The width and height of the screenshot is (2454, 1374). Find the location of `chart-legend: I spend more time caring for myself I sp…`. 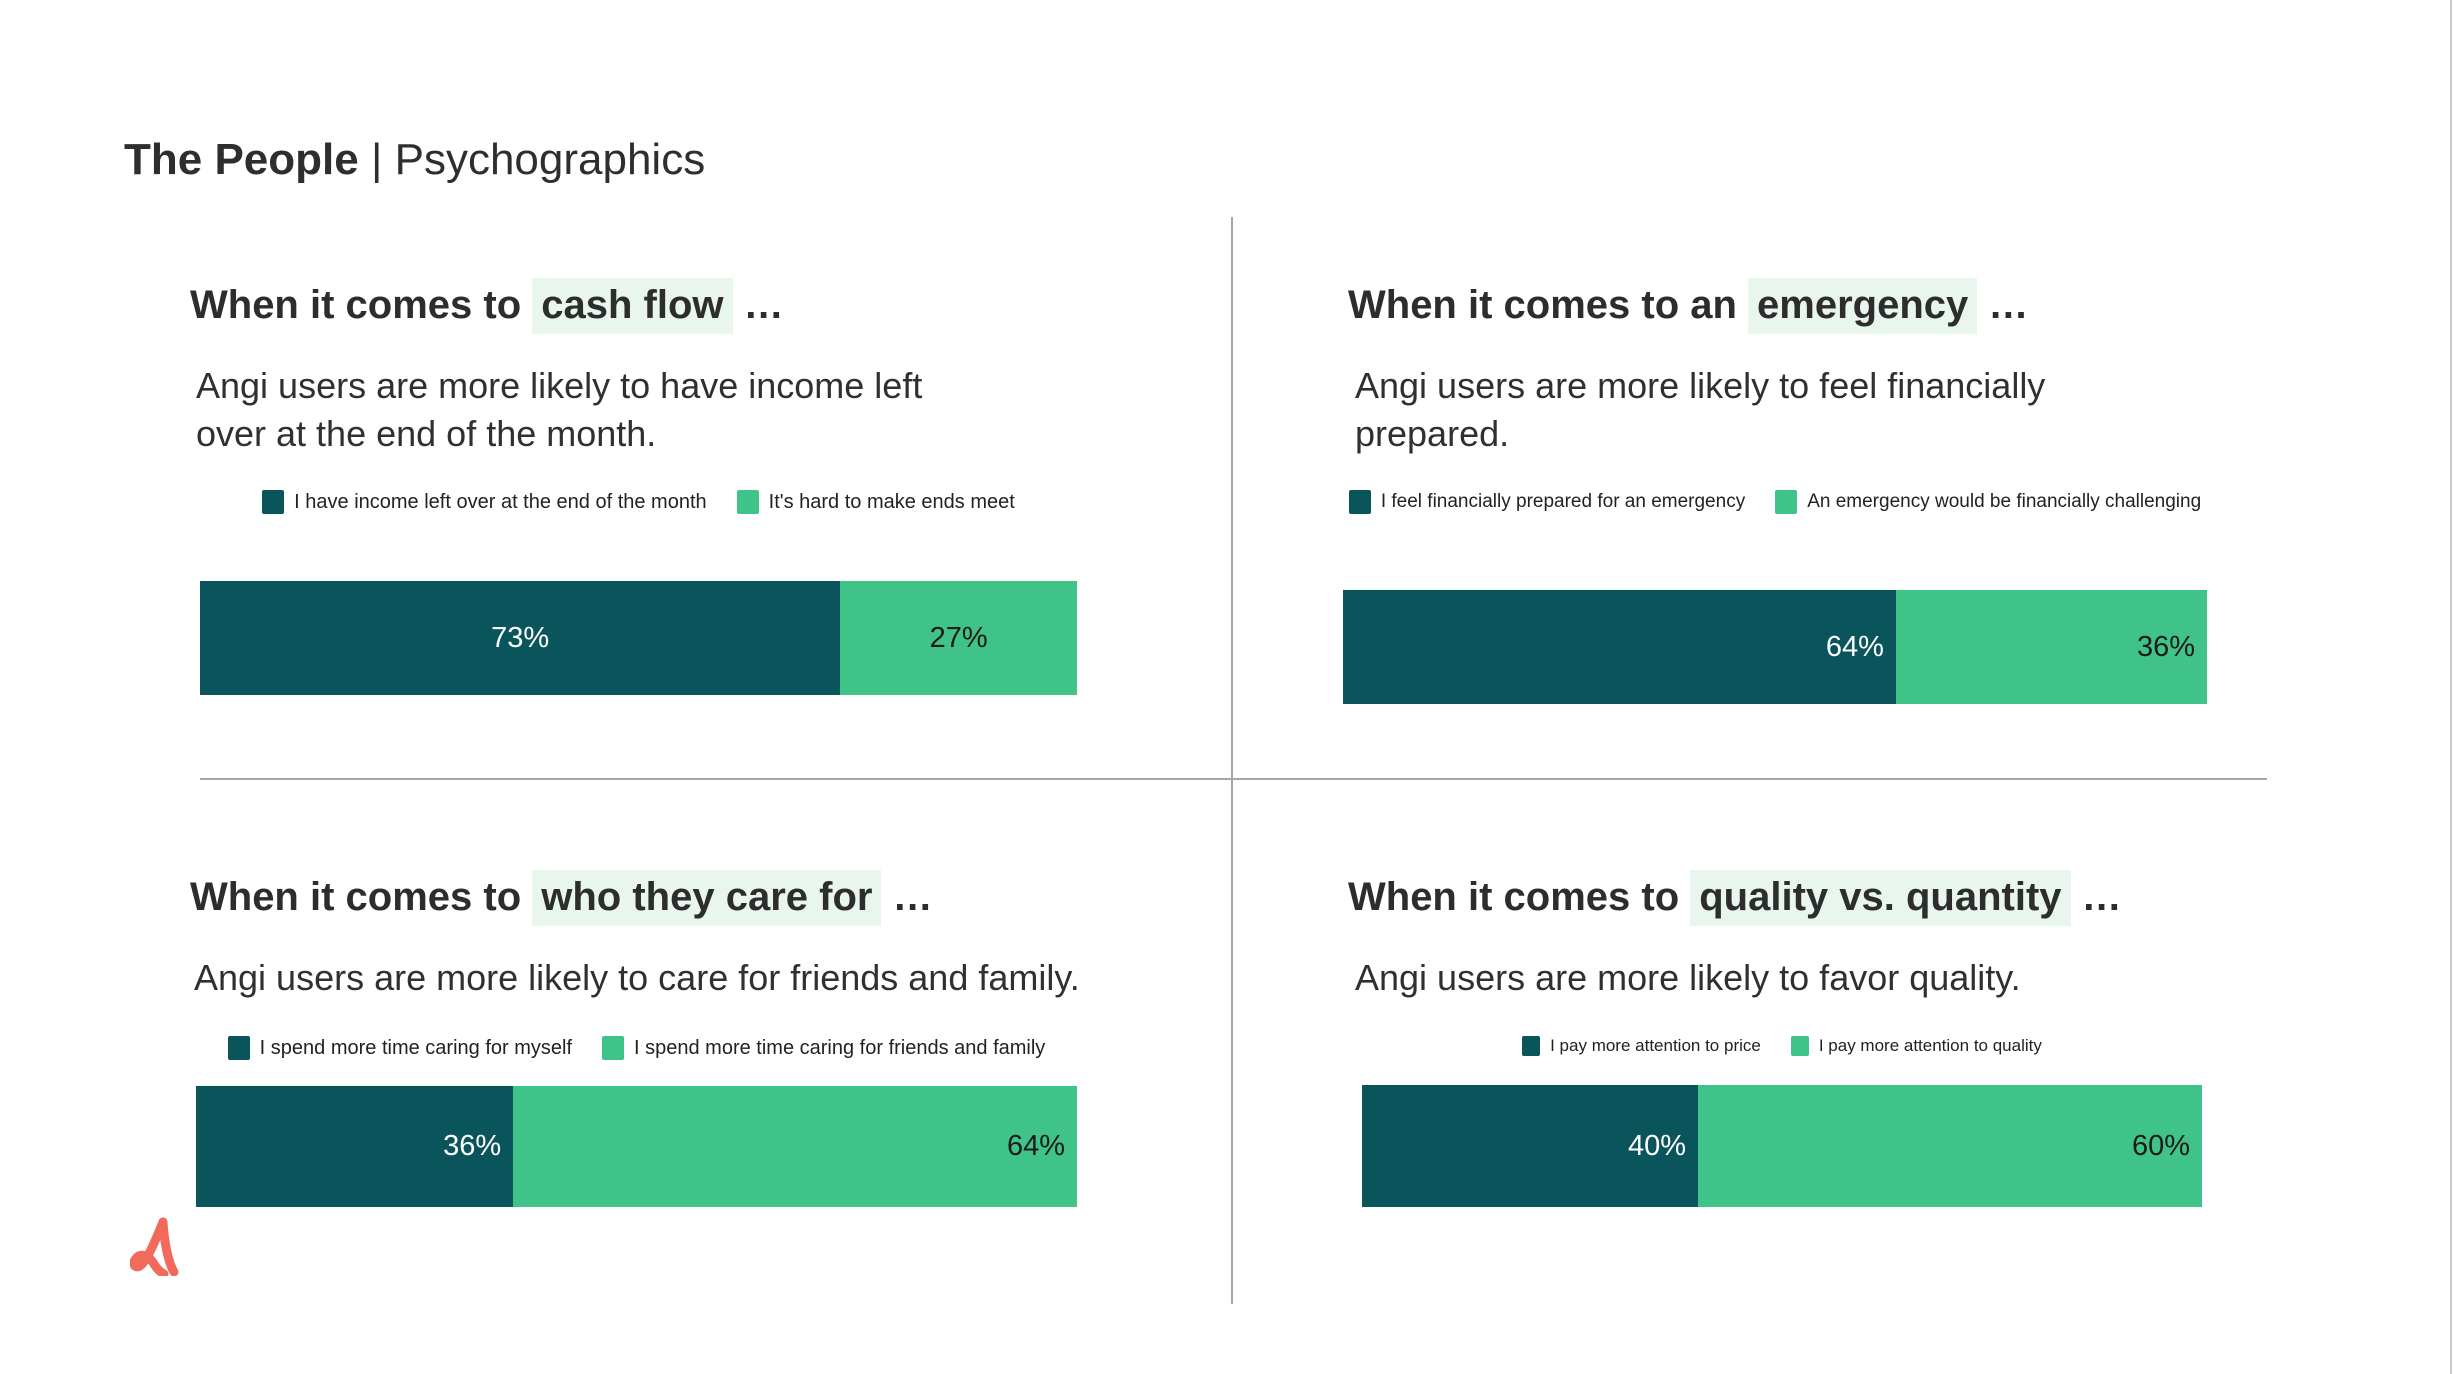

chart-legend: I spend more time caring for myself I sp… is located at coordinates (636, 1048).